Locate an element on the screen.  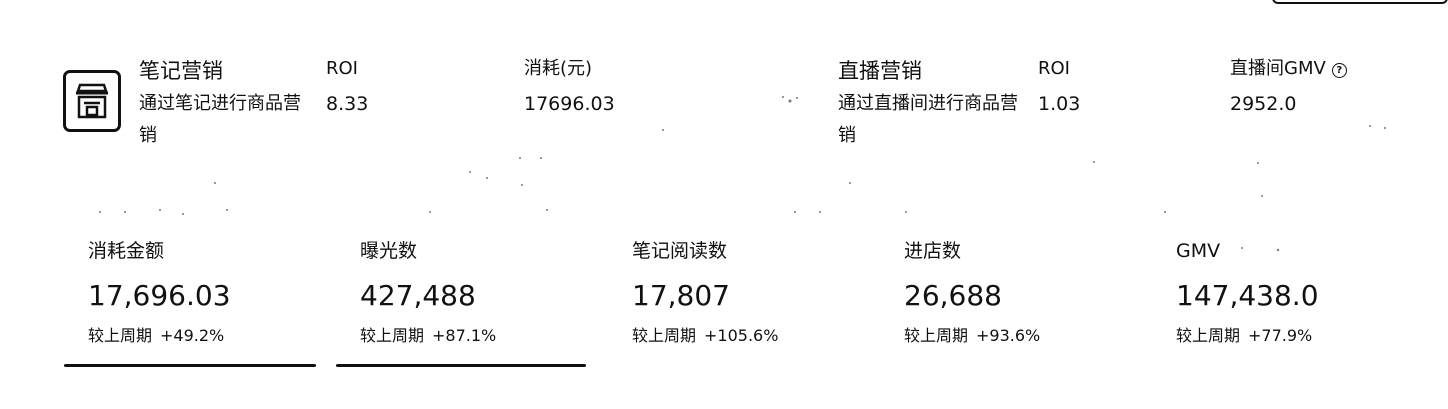
kpi-note-reads: 笔记阅读数 17,807 较上周期 +105.6% is located at coordinates (705, 293).